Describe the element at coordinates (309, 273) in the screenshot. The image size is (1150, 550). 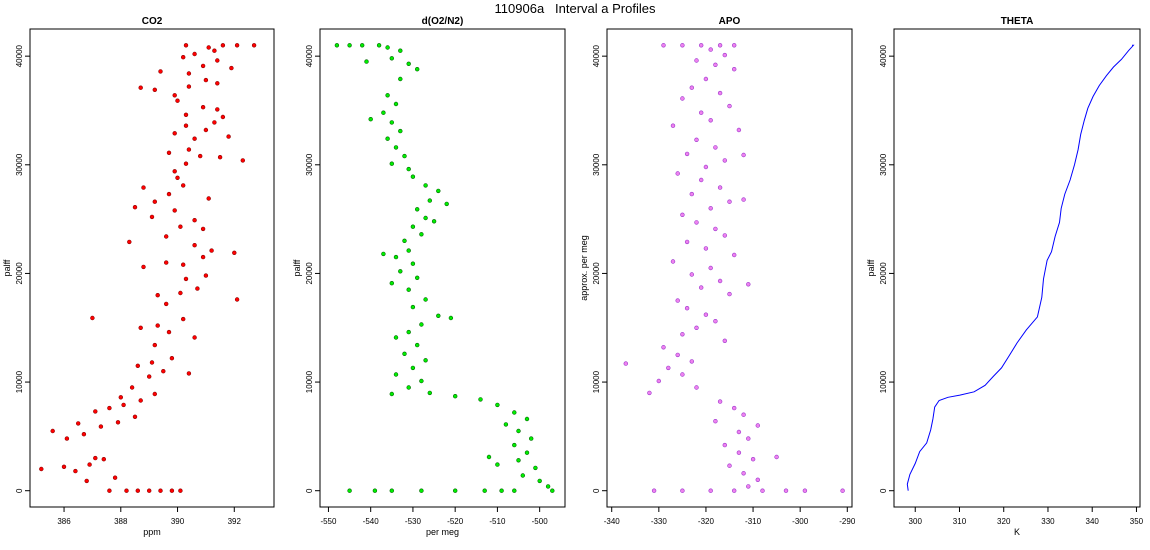
I see `y-tick-label: 20000` at that location.